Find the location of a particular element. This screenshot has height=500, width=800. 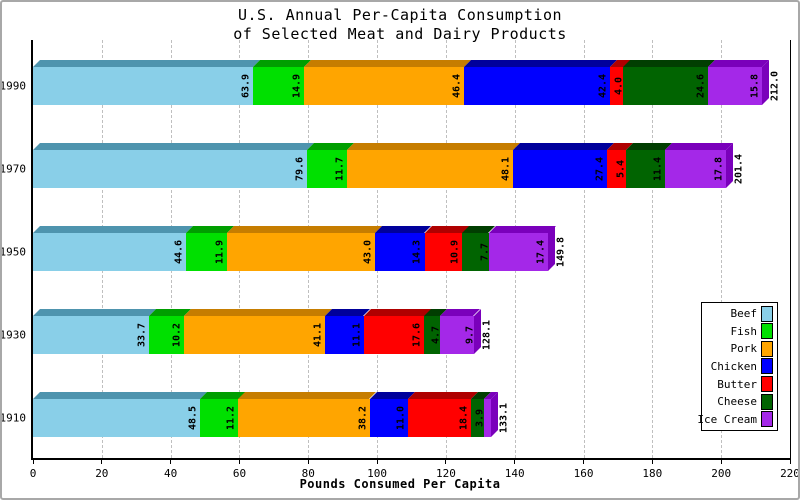

segment-value-label: 9.7 is located at coordinates (470, 335).